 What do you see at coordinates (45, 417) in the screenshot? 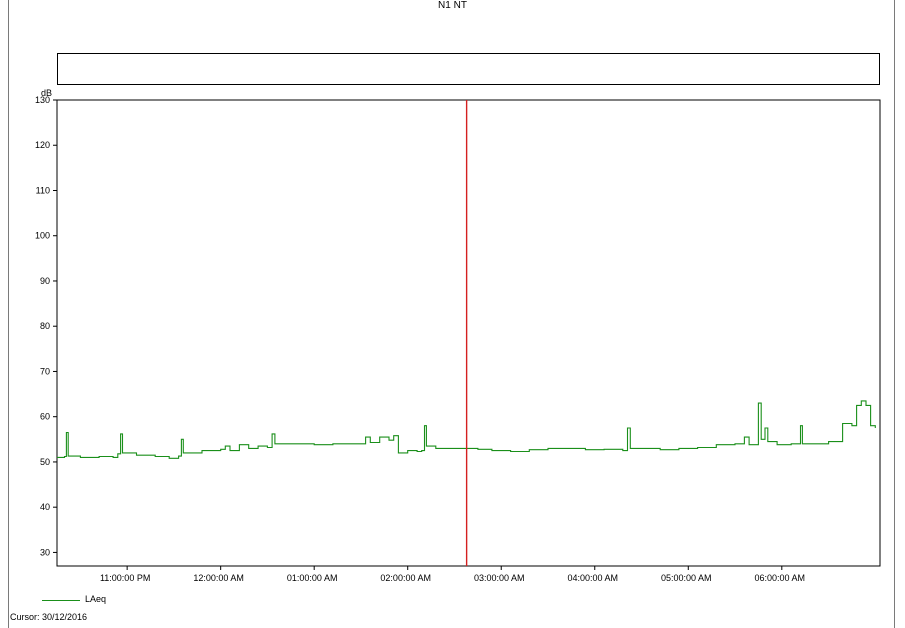
I see `y-tick-label-60: 60` at bounding box center [45, 417].